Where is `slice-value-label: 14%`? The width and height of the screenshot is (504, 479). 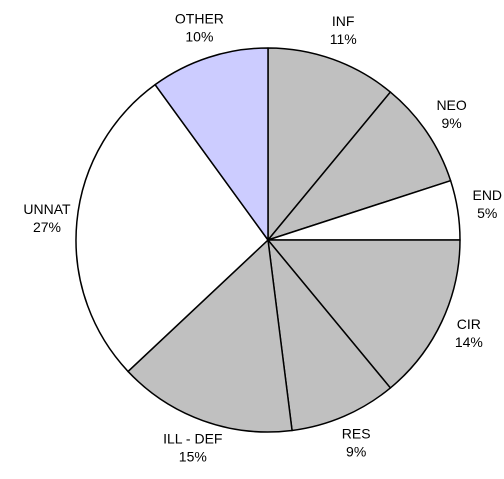
slice-value-label: 14% is located at coordinates (469, 342).